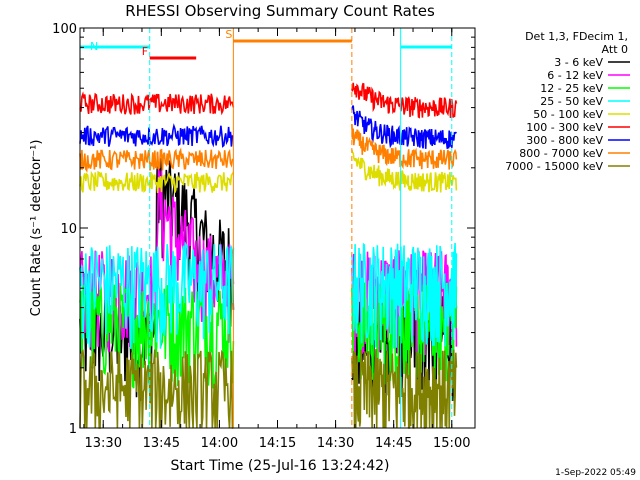 The height and width of the screenshot is (480, 640). Describe the element at coordinates (561, 153) in the screenshot. I see `legend-label-7: 800 - 7000 keV` at that location.